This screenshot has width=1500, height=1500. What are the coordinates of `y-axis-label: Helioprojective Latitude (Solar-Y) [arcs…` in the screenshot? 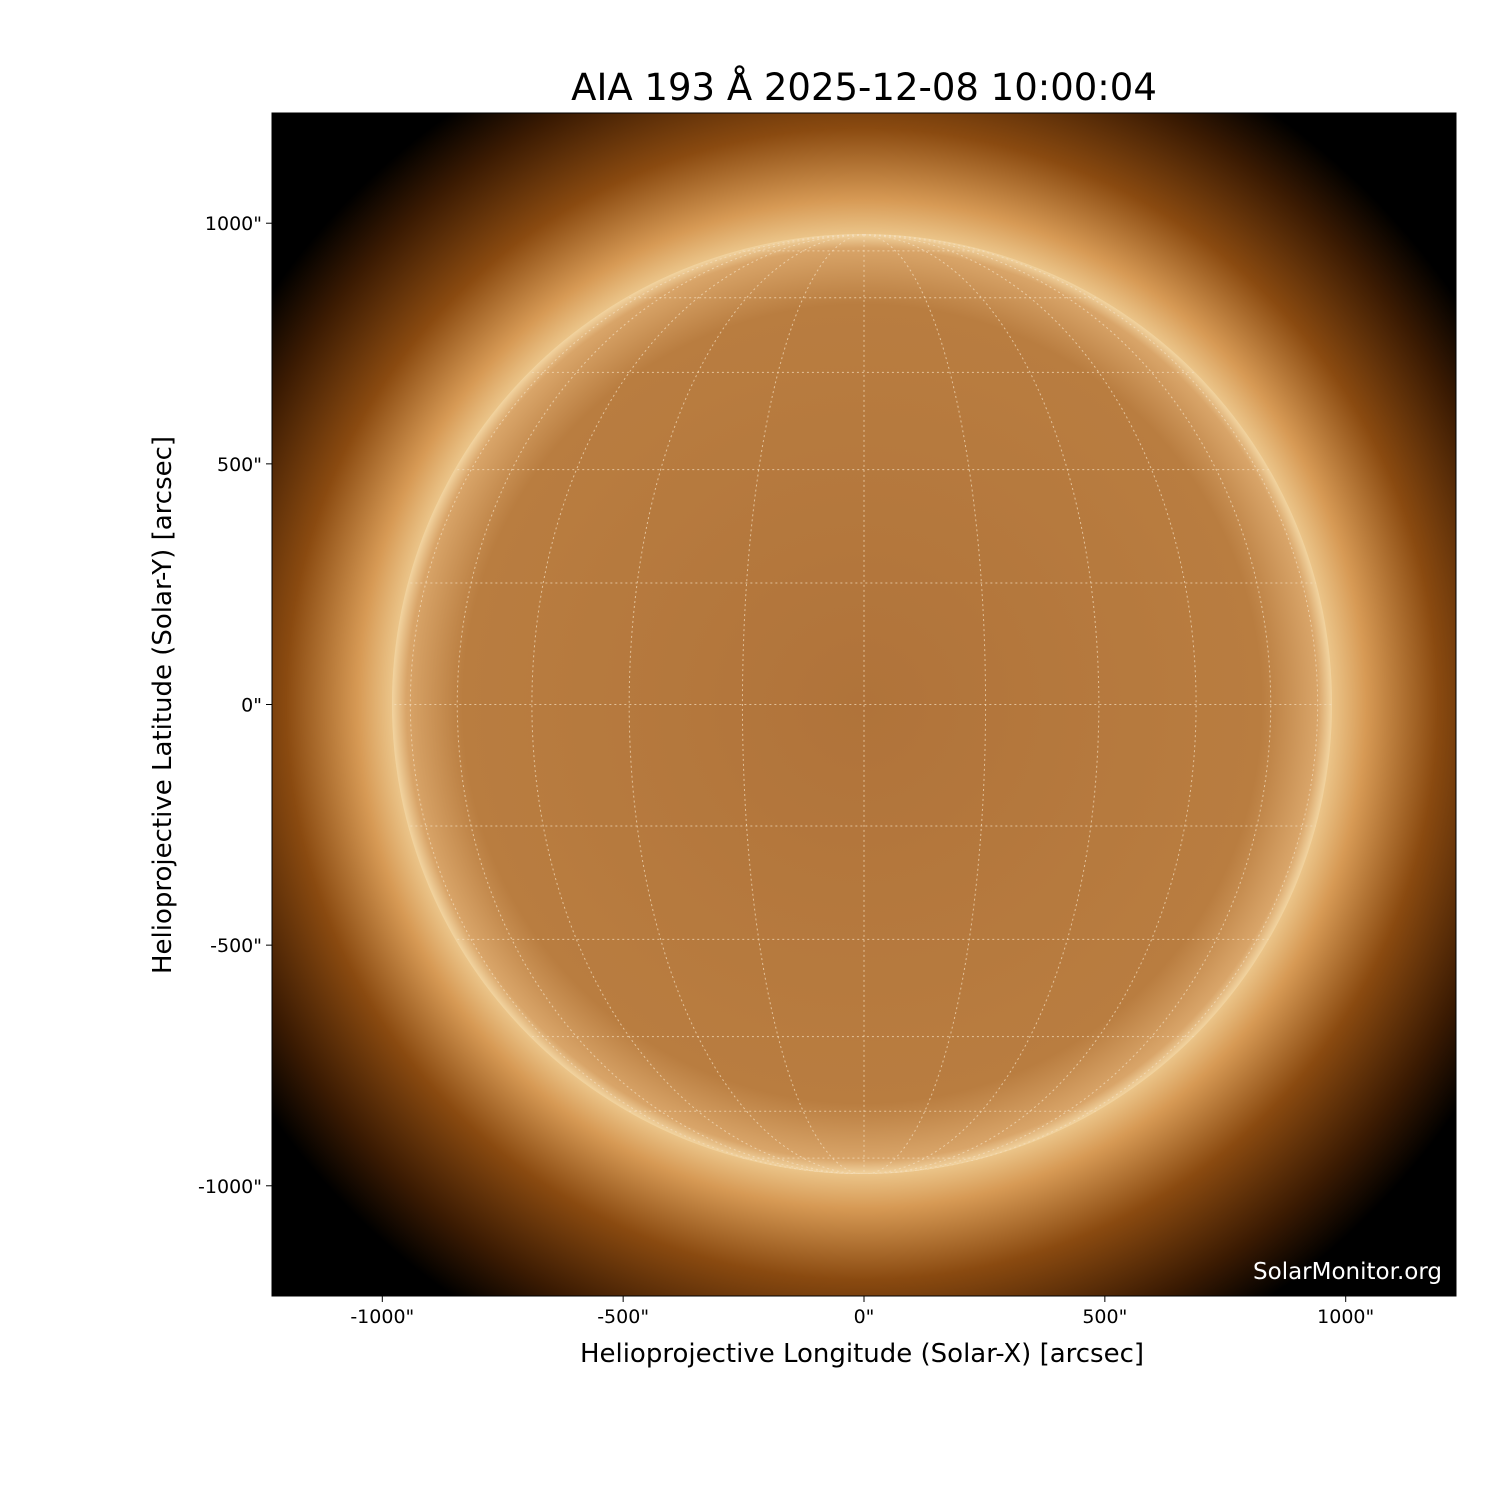 It's located at (163, 705).